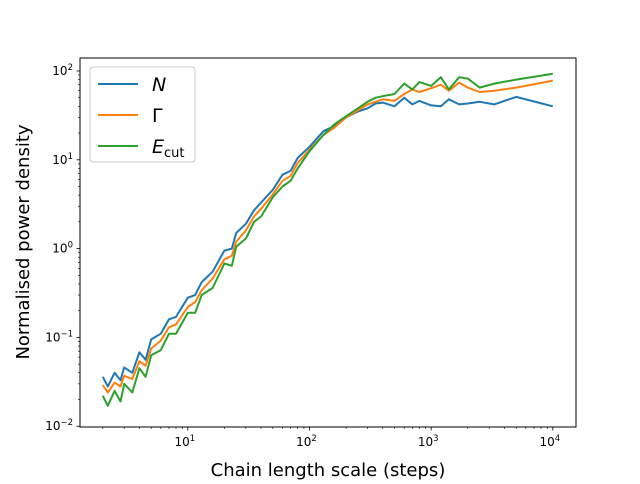 This screenshot has height=484, width=640. I want to click on legend-label-1: Γ, so click(157, 116).